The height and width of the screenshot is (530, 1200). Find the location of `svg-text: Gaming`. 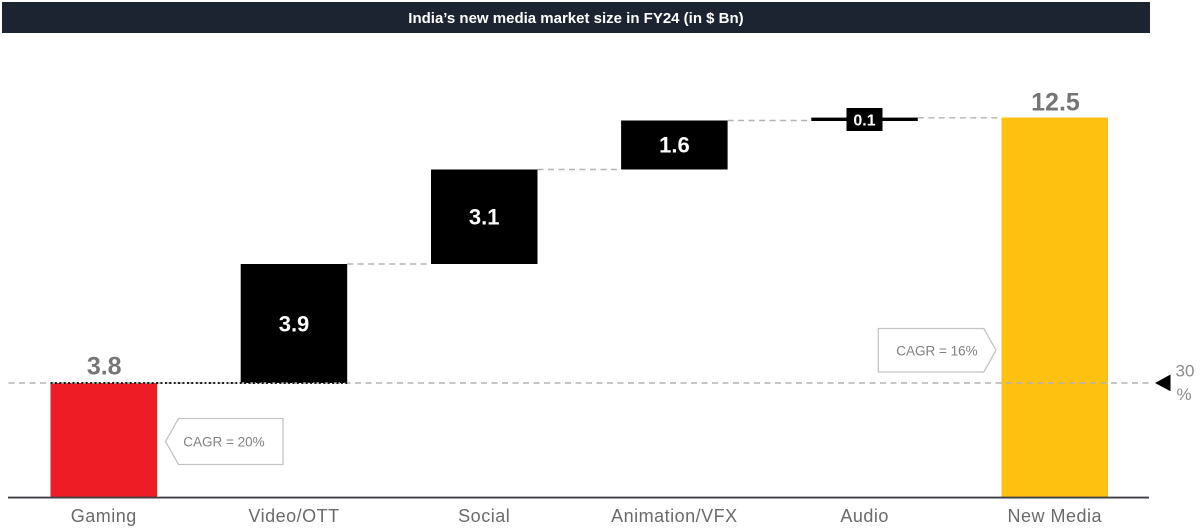

svg-text: Gaming is located at coordinates (104, 516).